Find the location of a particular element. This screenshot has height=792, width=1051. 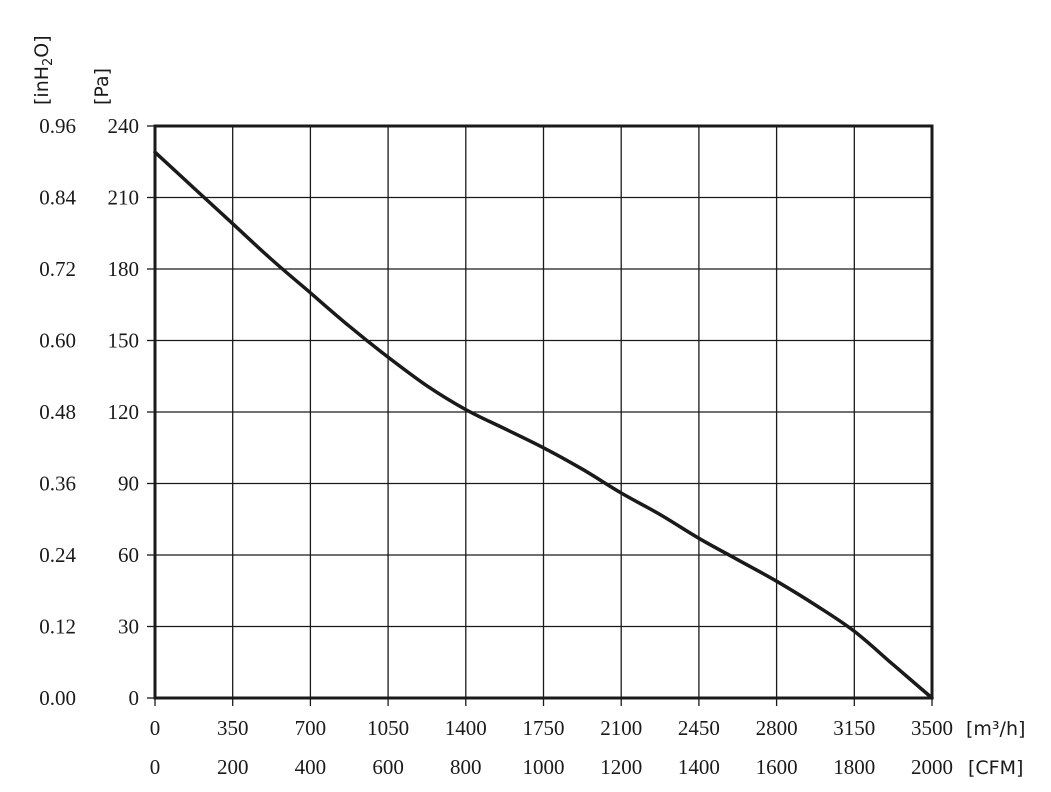

x-tick-label: 3150 is located at coordinates (854, 728).